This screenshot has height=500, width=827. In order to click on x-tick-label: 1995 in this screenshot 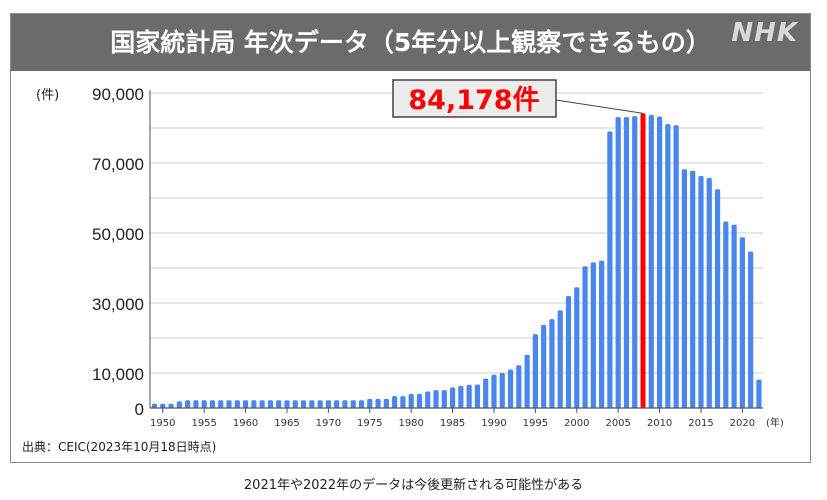, I will do `click(535, 423)`.